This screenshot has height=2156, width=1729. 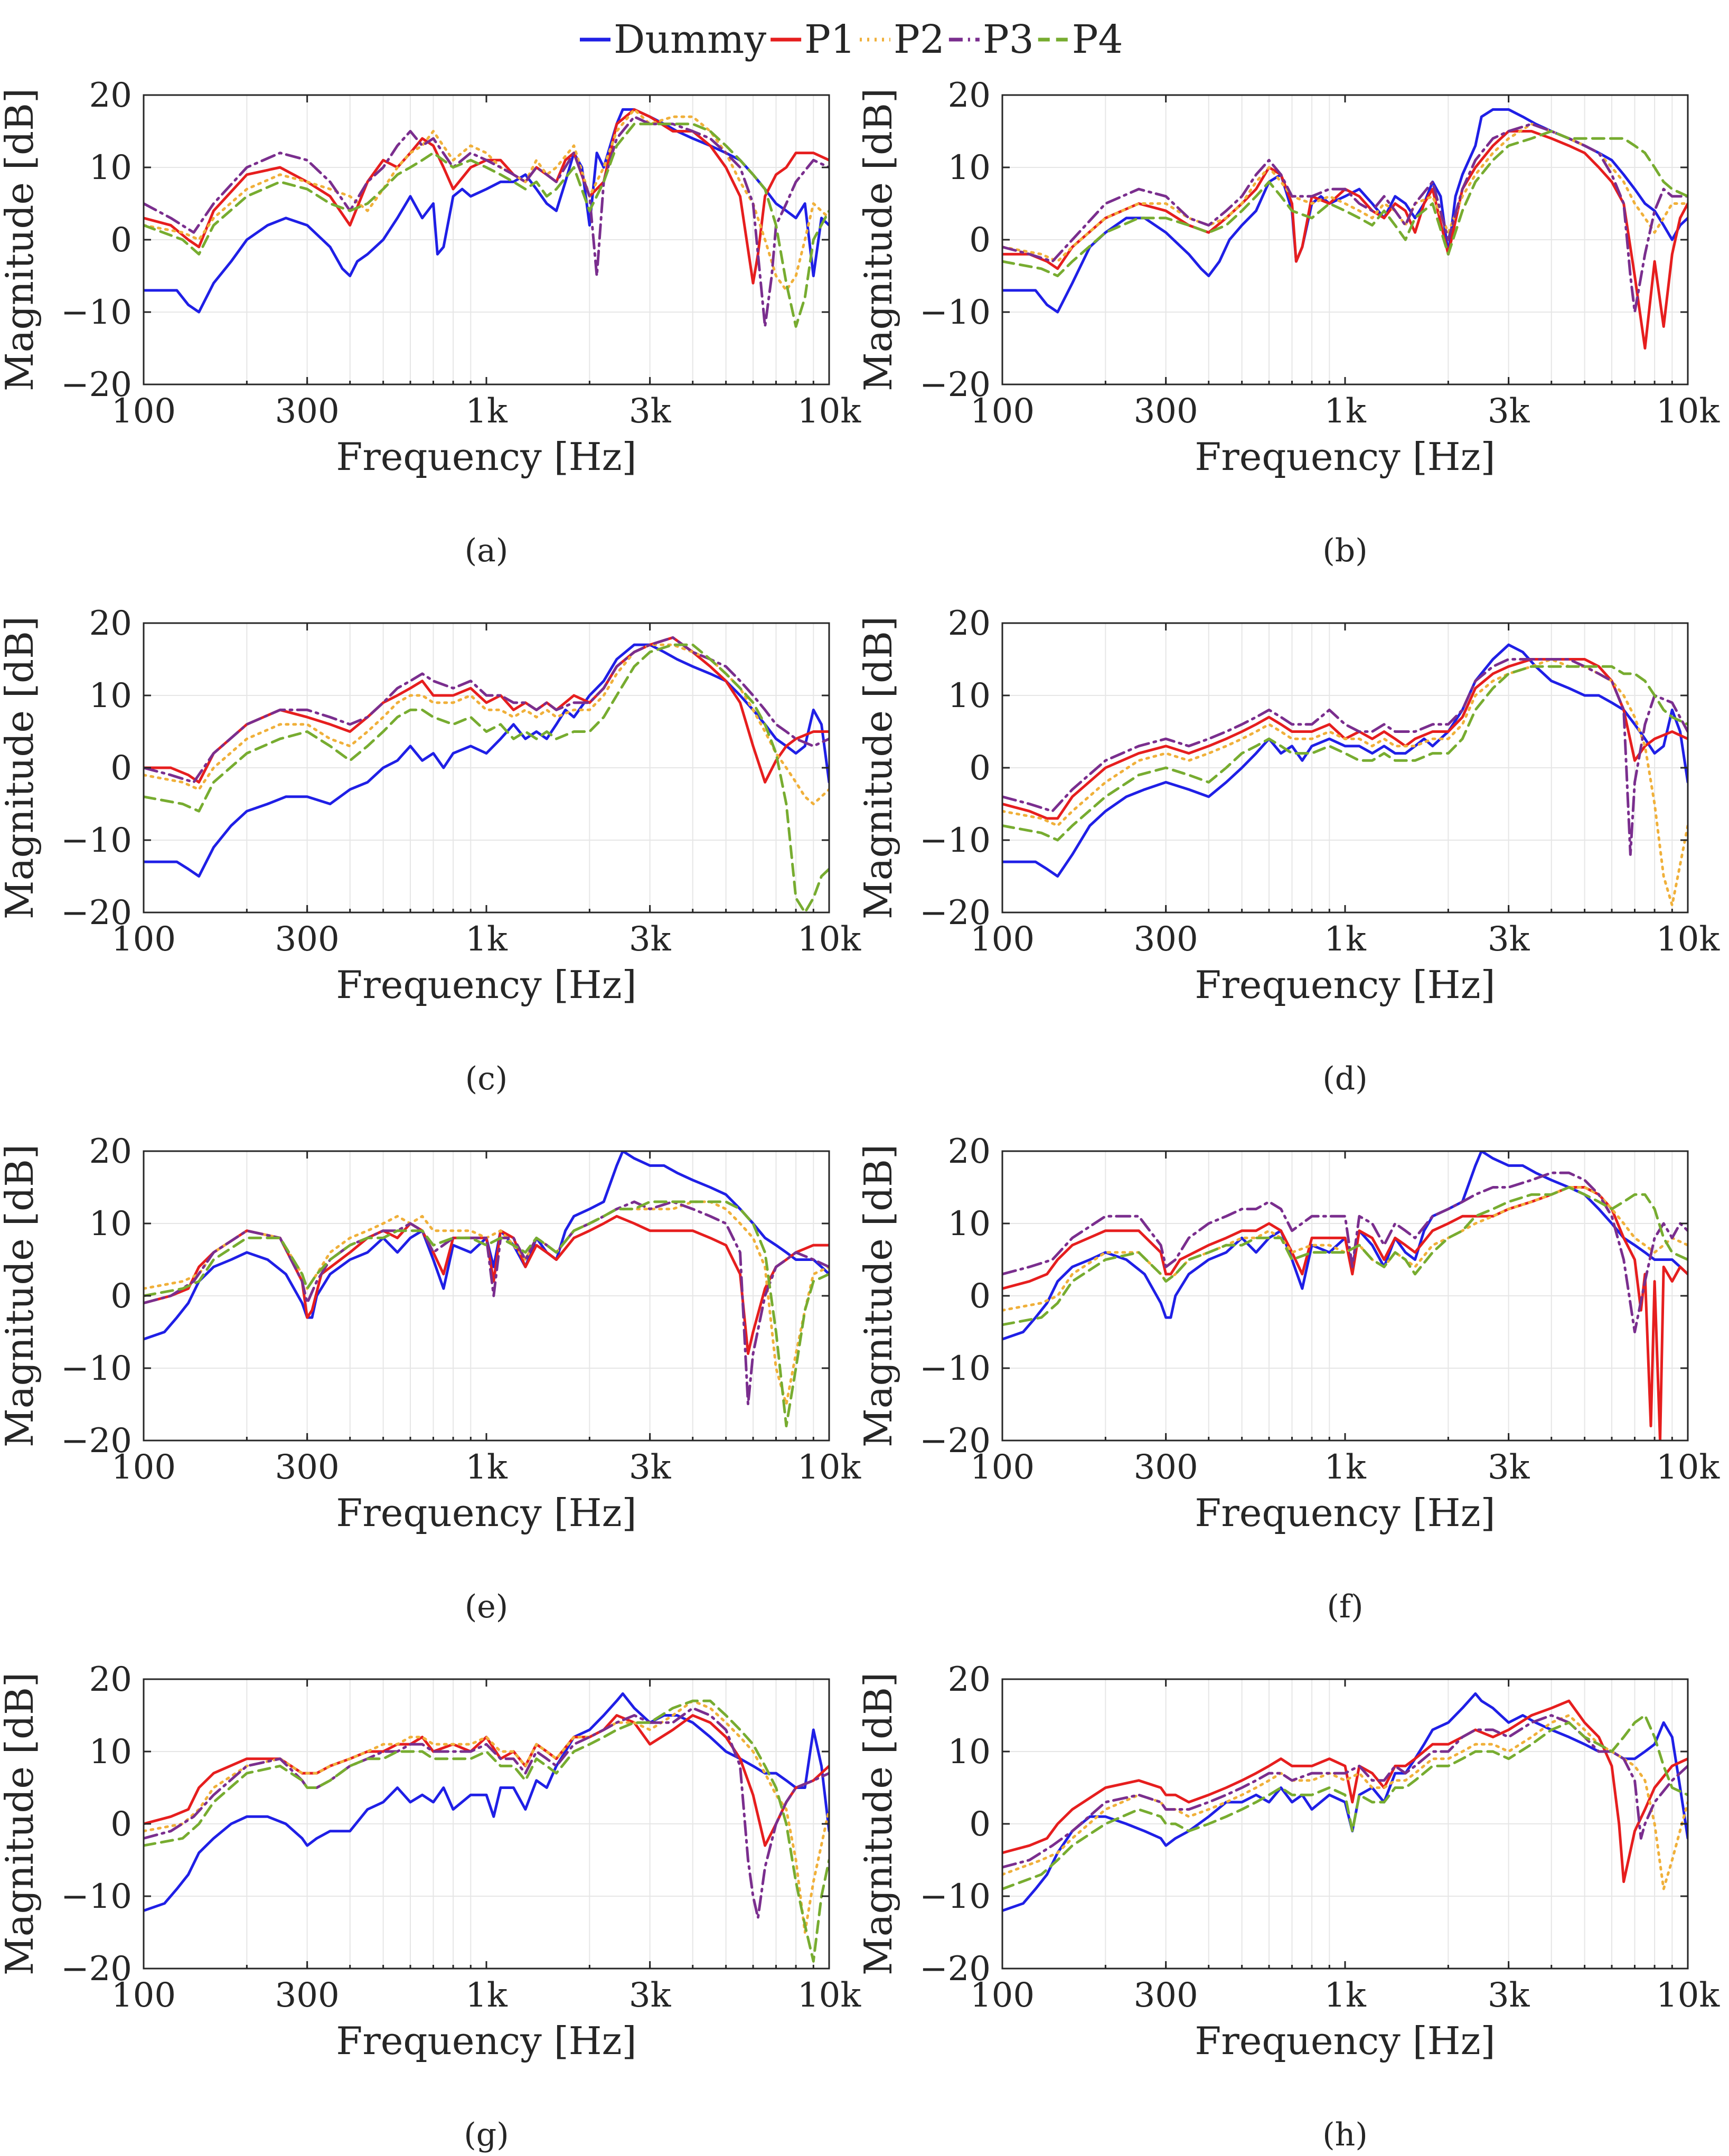 What do you see at coordinates (1080, 39) in the screenshot?
I see `legend-entry-p4: P4` at bounding box center [1080, 39].